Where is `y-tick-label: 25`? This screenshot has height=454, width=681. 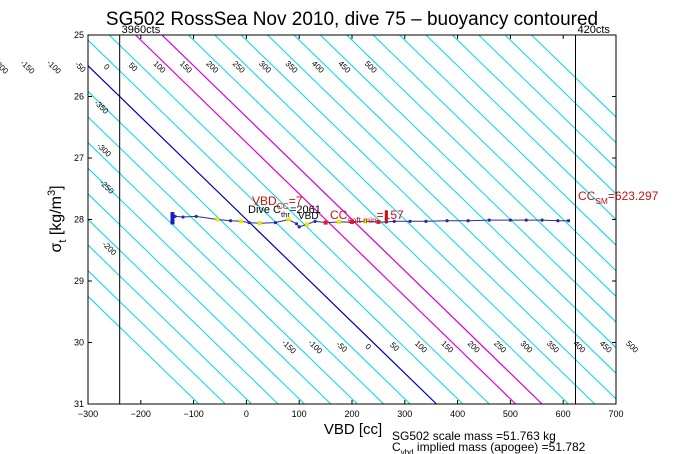
y-tick-label: 25 is located at coordinates (79, 35).